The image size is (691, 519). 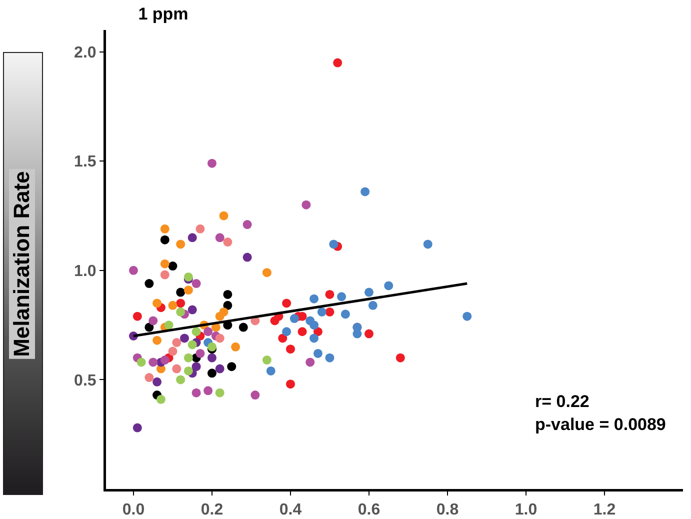 I want to click on x-tick-label: 0.2, so click(x=212, y=510).